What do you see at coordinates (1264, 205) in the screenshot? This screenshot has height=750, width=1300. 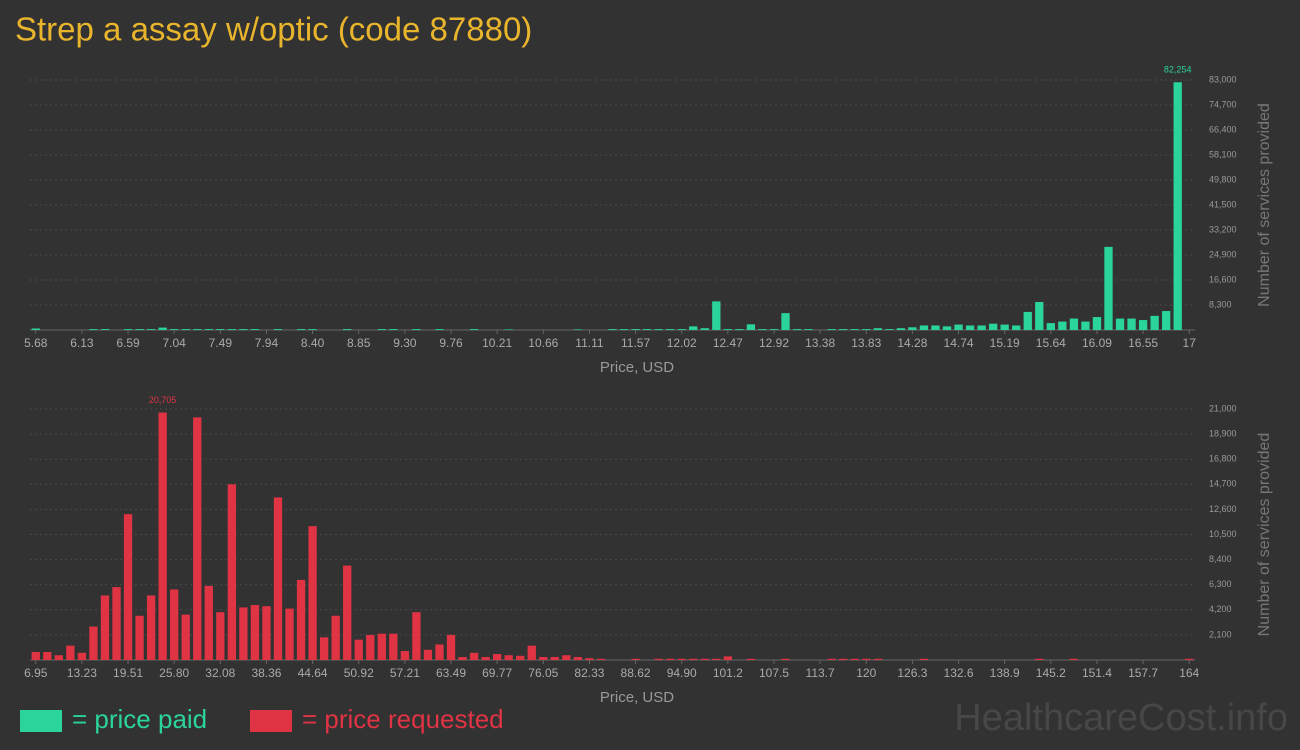 I see `y-axis-title: Number of services provided` at bounding box center [1264, 205].